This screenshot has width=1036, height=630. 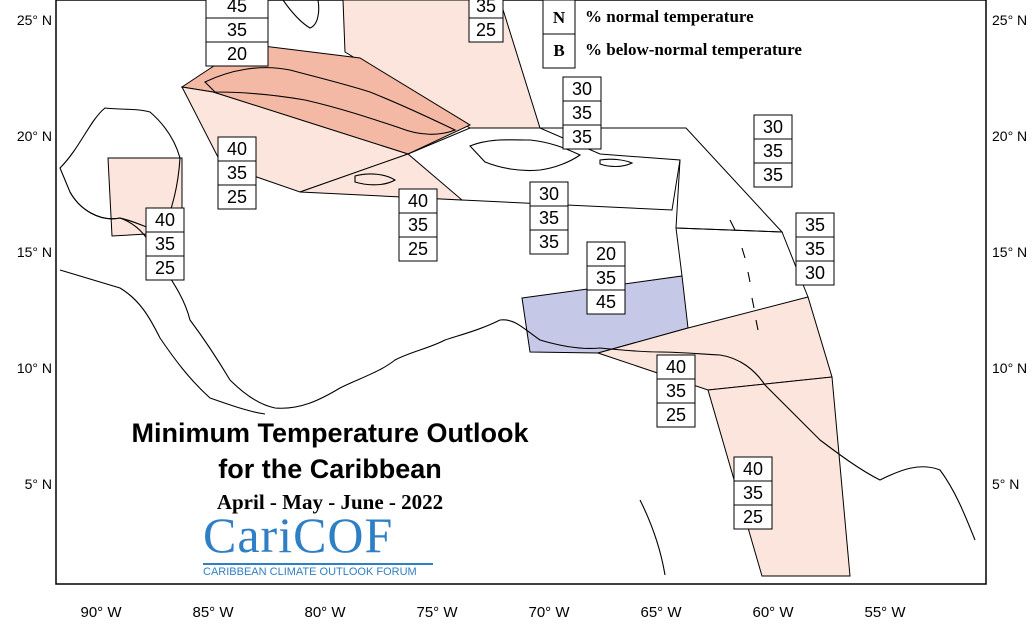 I want to click on prob-box-leeward-islands: 35 35 30, so click(x=815, y=249).